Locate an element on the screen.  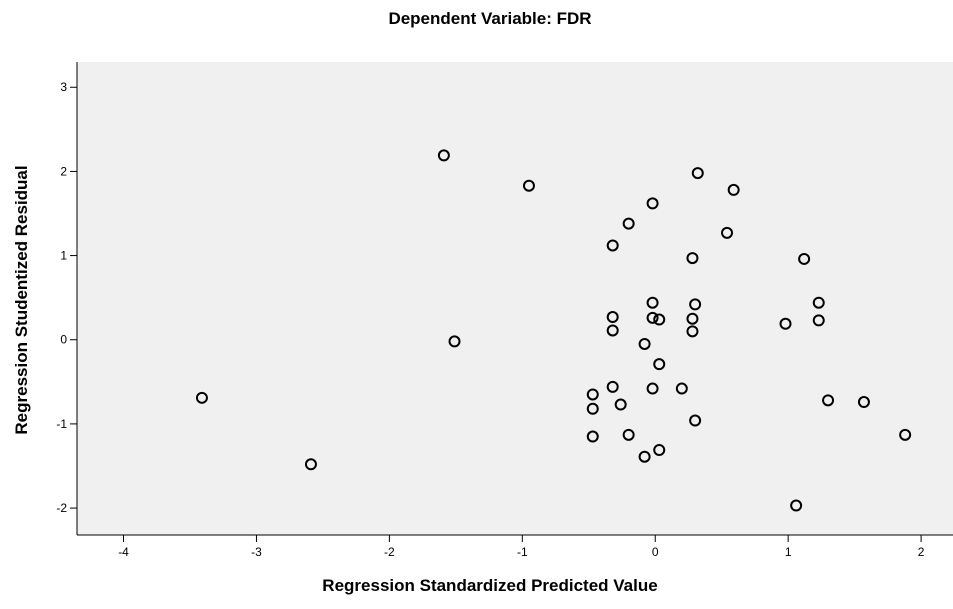
x-tick-label: 1 is located at coordinates (788, 552).